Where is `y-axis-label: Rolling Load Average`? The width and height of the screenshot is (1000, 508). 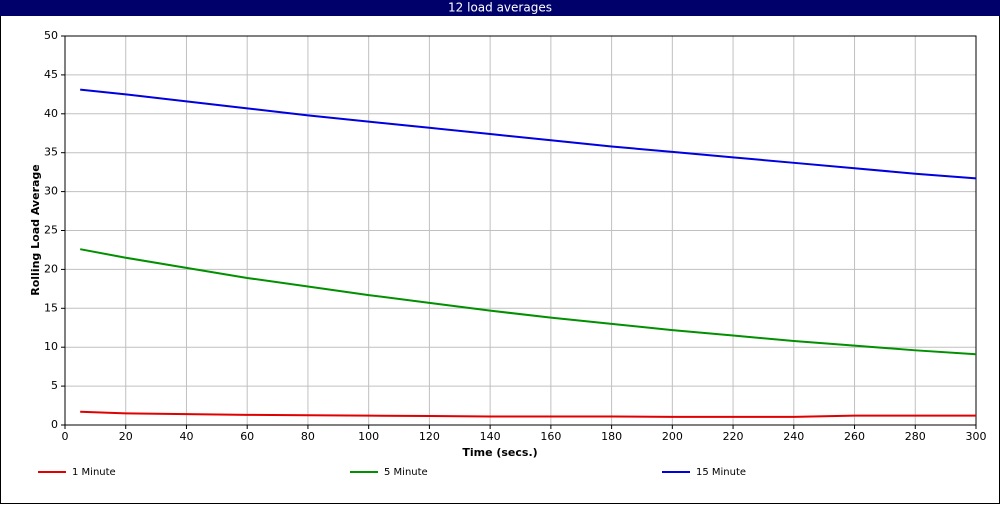 y-axis-label: Rolling Load Average is located at coordinates (35, 230).